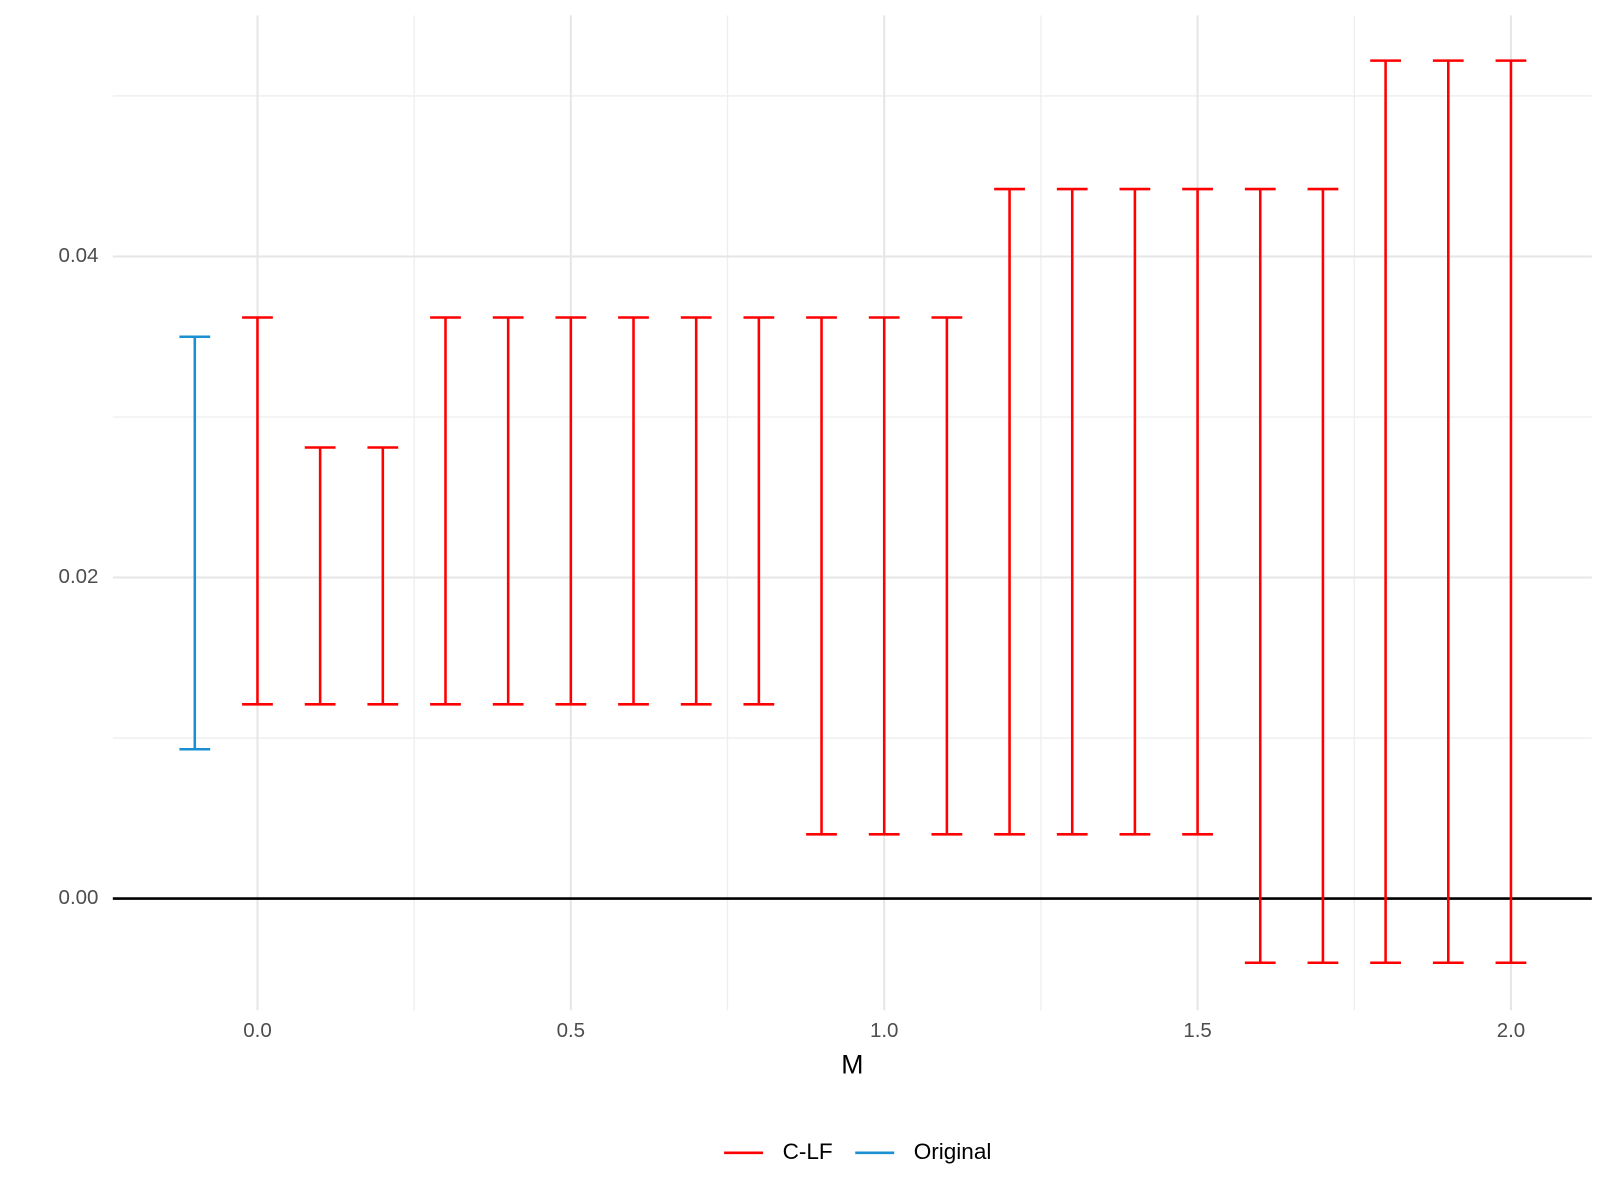 This screenshot has height=1200, width=1600. Describe the element at coordinates (884, 1030) in the screenshot. I see `x-tick-label: 1.0` at that location.